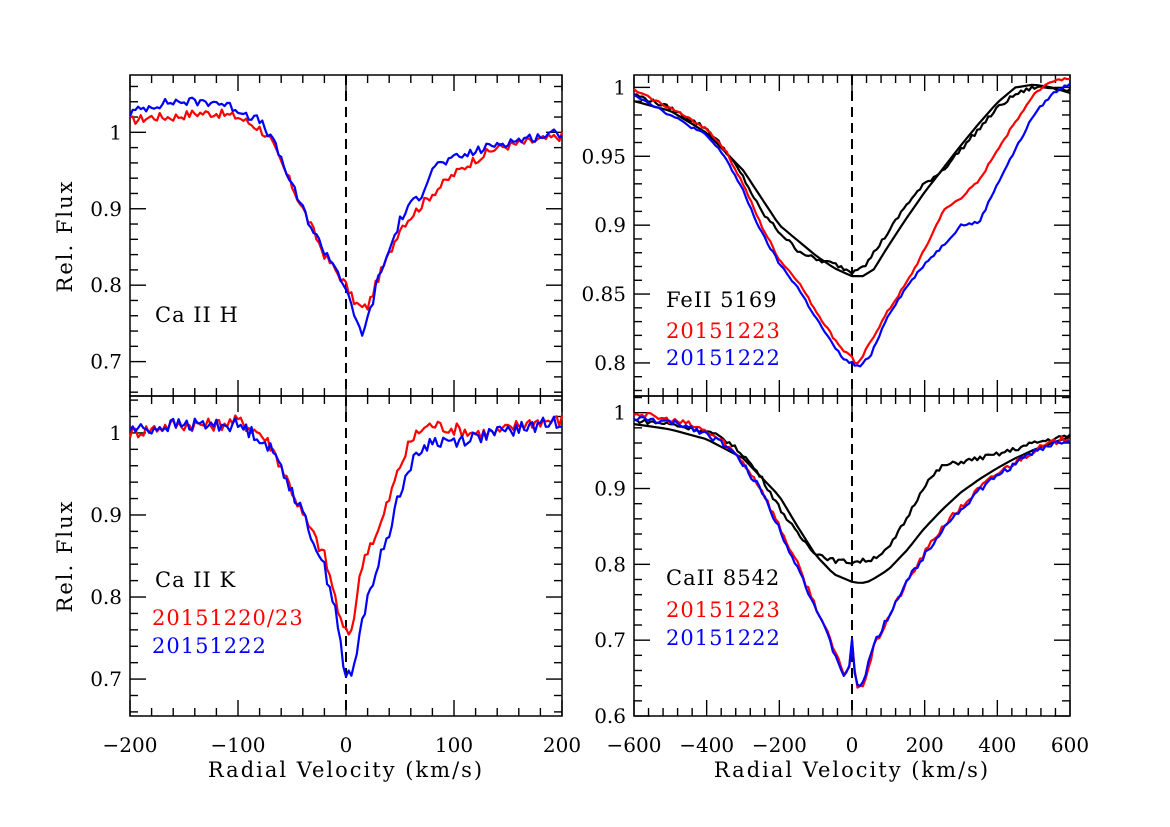 This screenshot has width=1170, height=827. What do you see at coordinates (723, 578) in the screenshot?
I see `line-label: CaII 8542` at bounding box center [723, 578].